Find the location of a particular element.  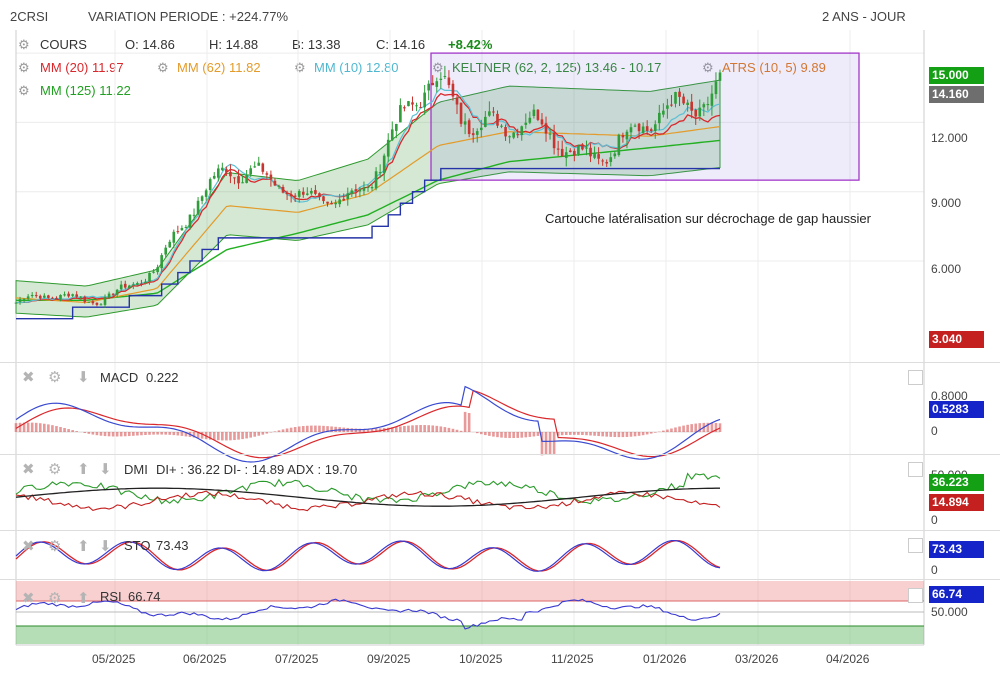

x-tick: 05/2025 is located at coordinates (114, 659).